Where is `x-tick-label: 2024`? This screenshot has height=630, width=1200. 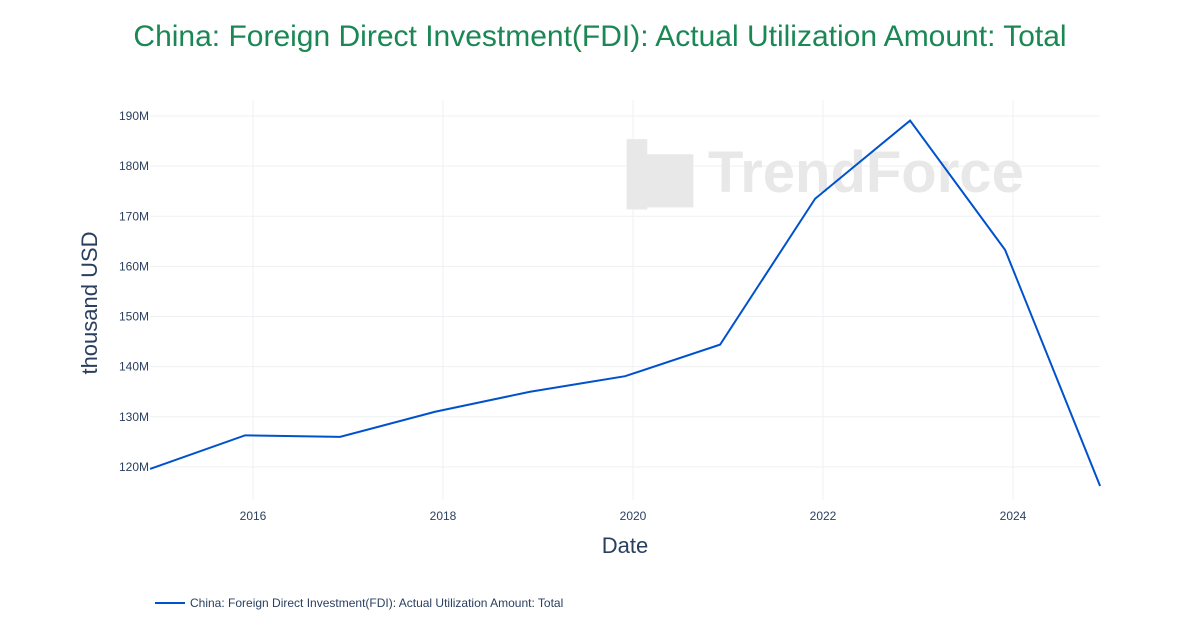
x-tick-label: 2024 is located at coordinates (1013, 516).